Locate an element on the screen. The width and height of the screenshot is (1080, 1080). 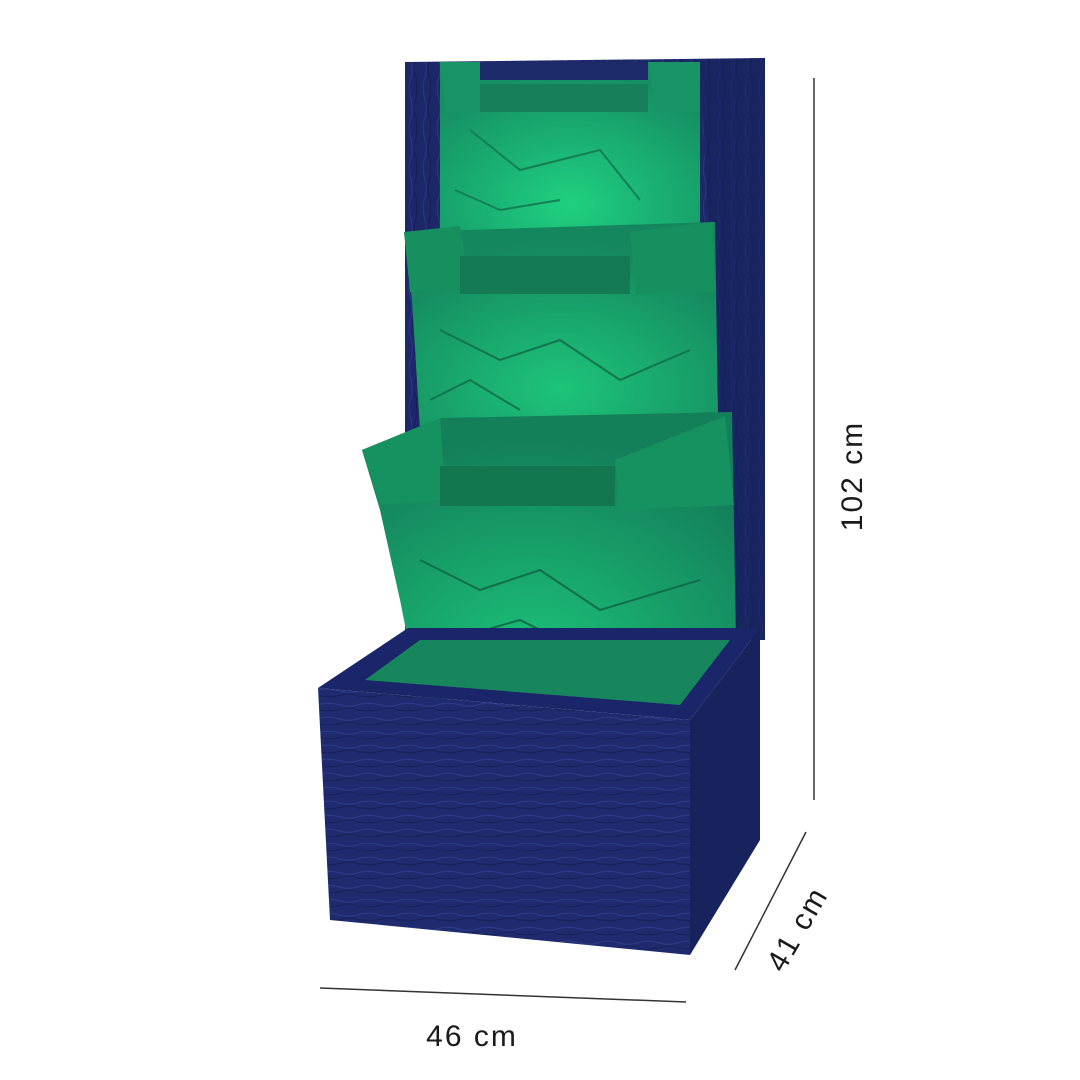
top-tier-waterfall is located at coordinates (570, 157).